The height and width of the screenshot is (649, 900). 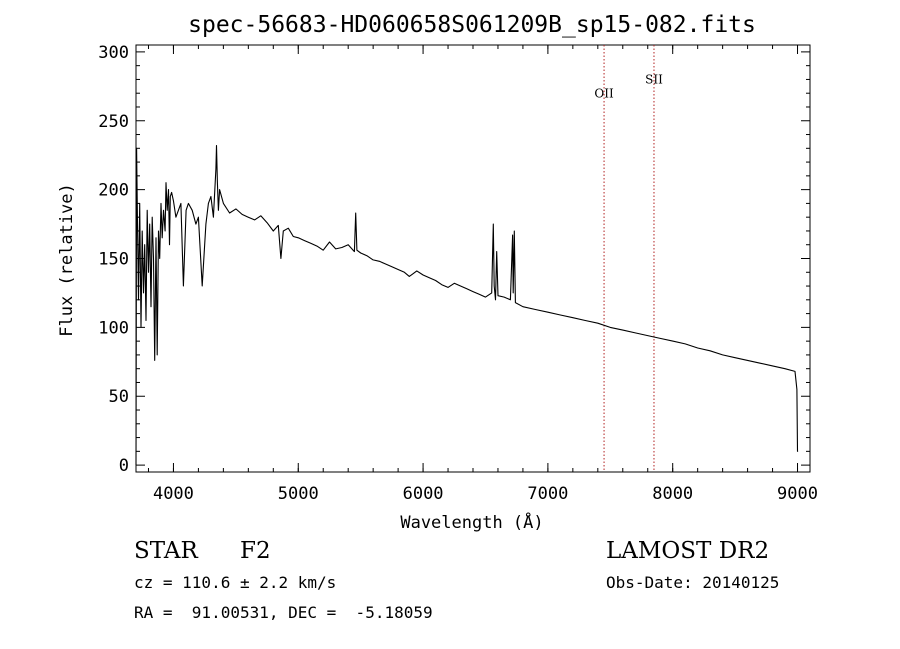 I want to click on x-axis-label: Wavelength (Å), so click(x=471, y=522).